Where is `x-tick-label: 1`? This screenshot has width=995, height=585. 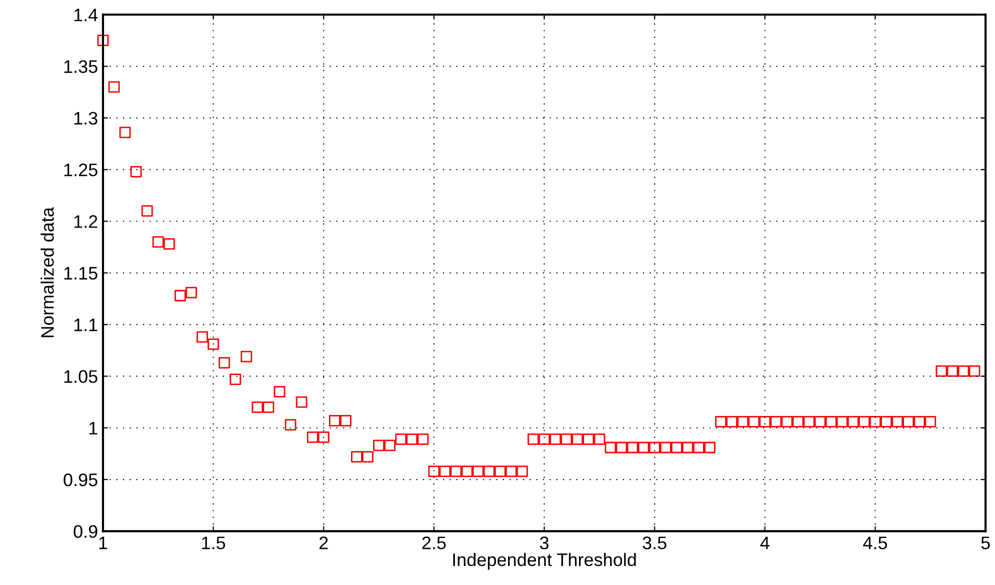 x-tick-label: 1 is located at coordinates (103, 543).